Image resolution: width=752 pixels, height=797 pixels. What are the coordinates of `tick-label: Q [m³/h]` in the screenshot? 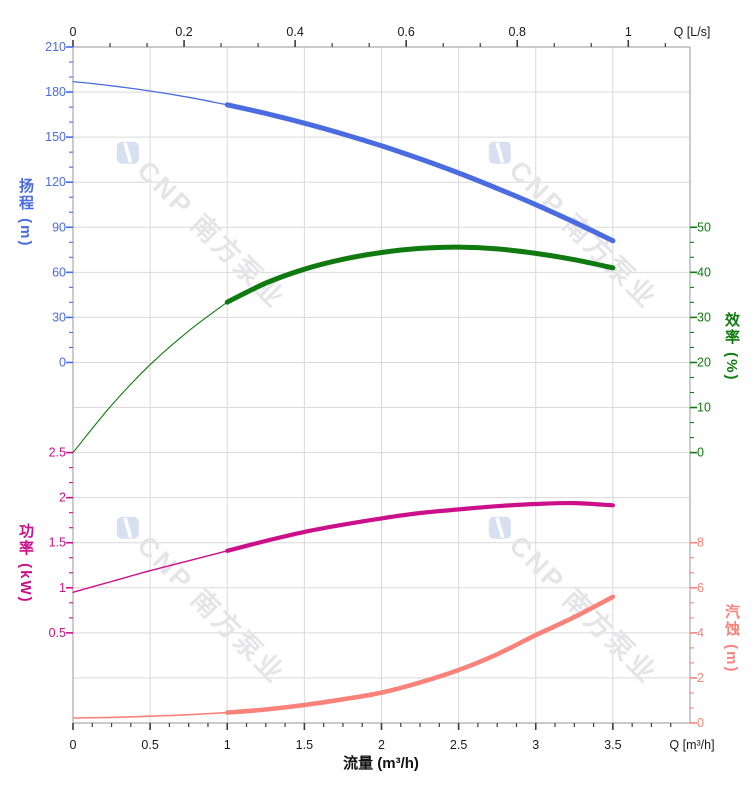 It's located at (691, 745).